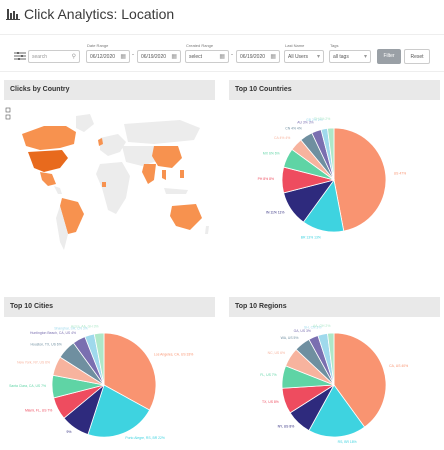 The height and width of the screenshot is (450, 444). Describe the element at coordinates (20, 56) in the screenshot. I see `sliders-icon` at that location.